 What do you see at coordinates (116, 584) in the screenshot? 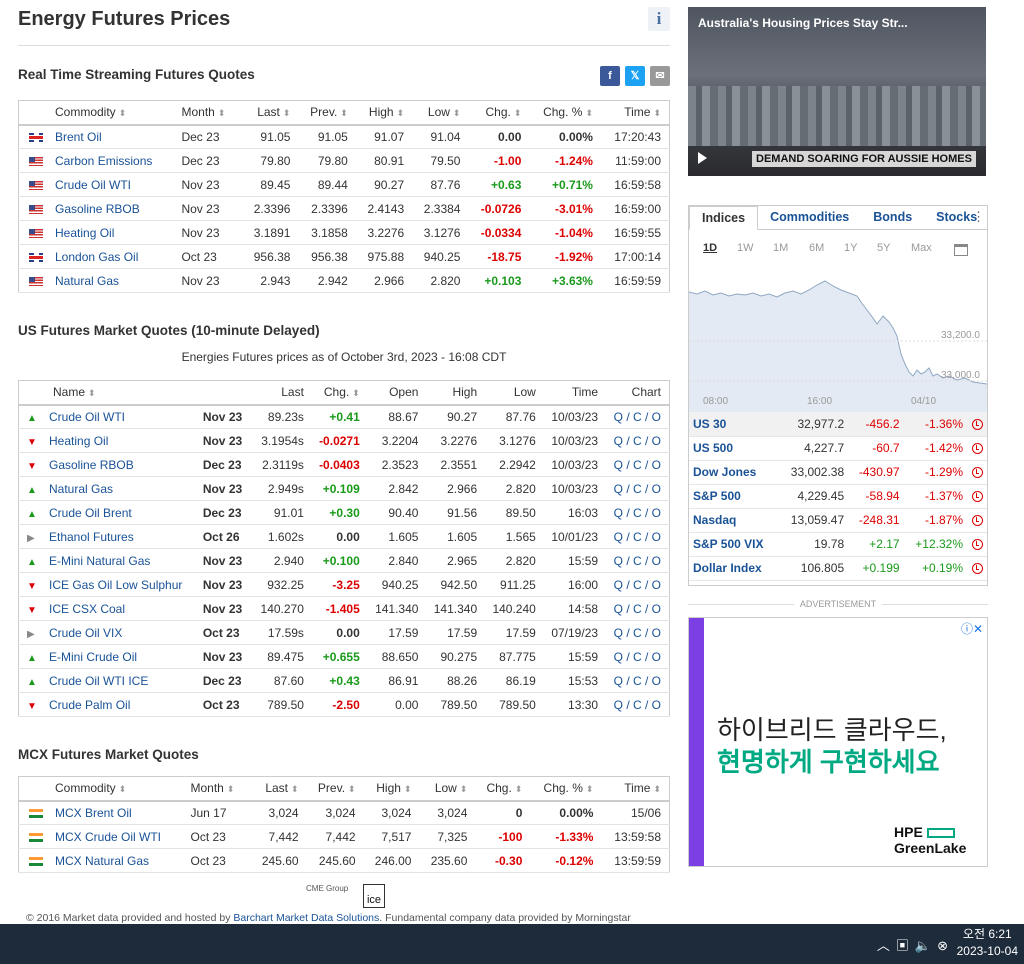
I see `contract-link: ICE Gas Oil Low Sulphur` at bounding box center [116, 584].